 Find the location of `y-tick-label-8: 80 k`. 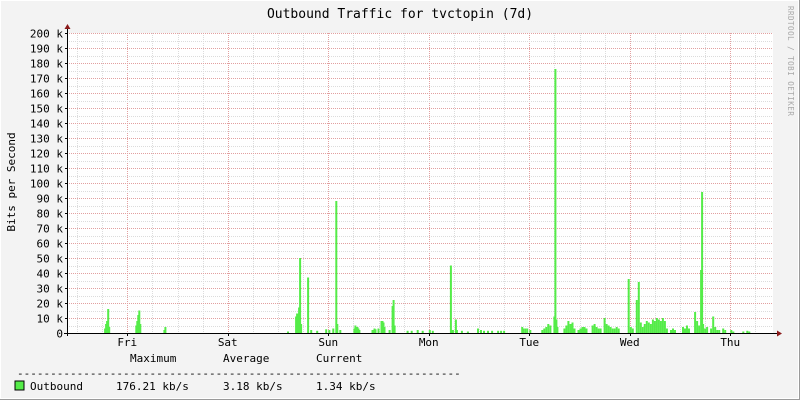

y-tick-label-8: 80 k is located at coordinates (50, 214).